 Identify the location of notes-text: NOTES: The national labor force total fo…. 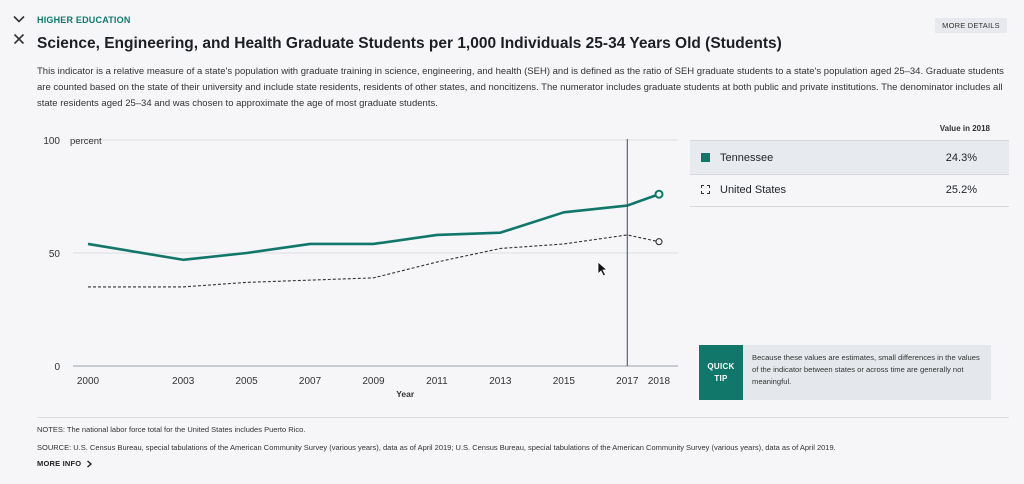
(171, 429).